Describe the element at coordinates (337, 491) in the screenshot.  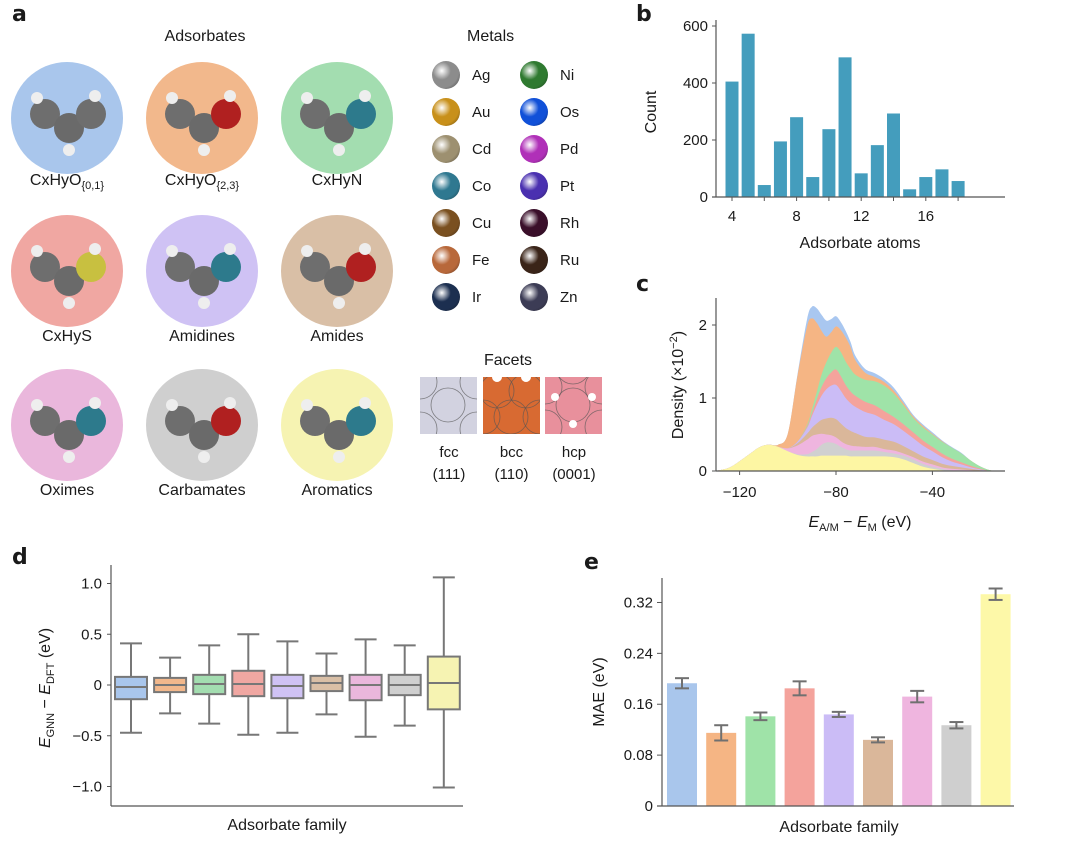
I see `adsorbate-label: Aromatics` at that location.